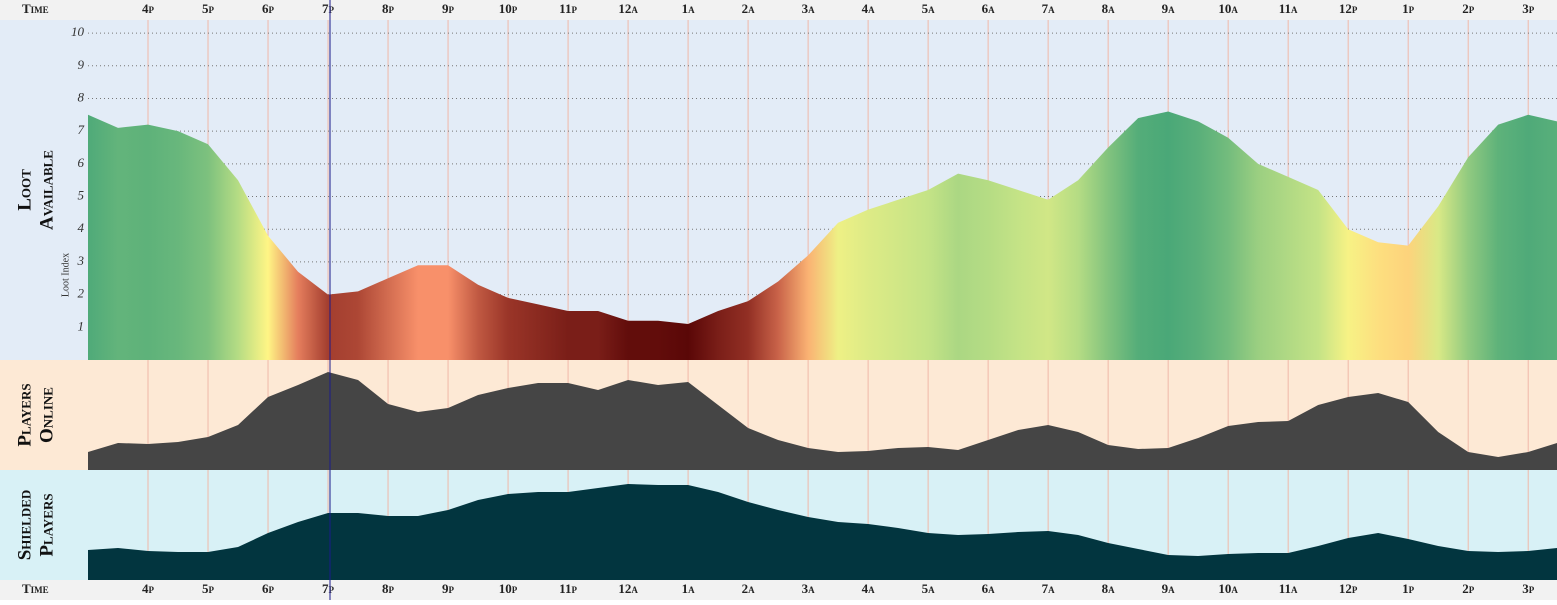  What do you see at coordinates (81, 227) in the screenshot?
I see `y-tick-label: 4` at bounding box center [81, 227].